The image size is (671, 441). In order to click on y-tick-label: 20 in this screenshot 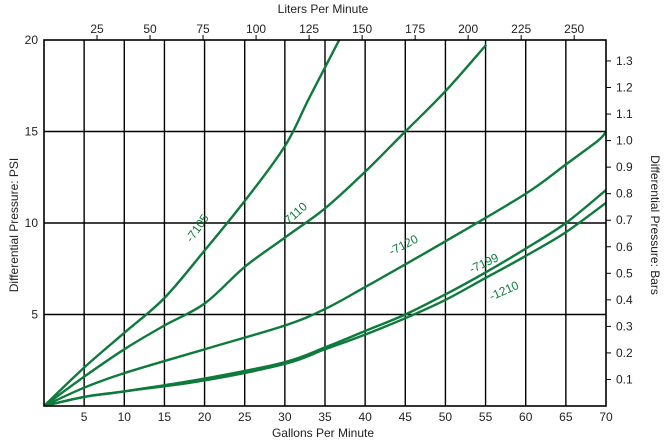, I will do `click(32, 40)`.